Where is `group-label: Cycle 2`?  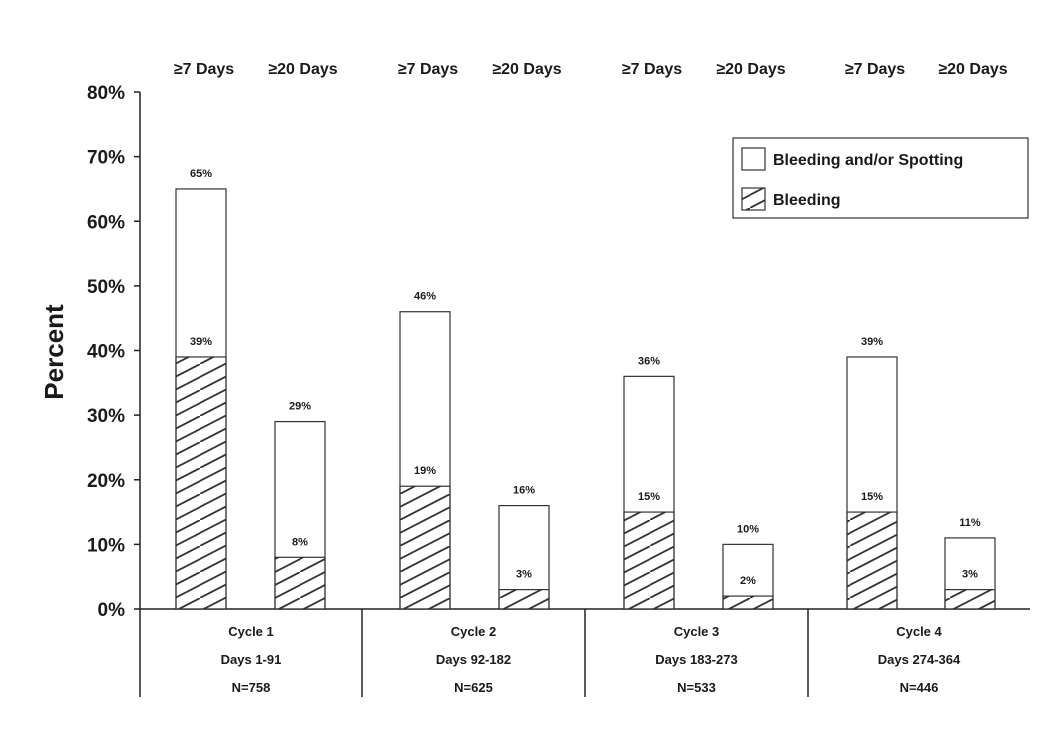 group-label: Cycle 2 is located at coordinates (474, 631).